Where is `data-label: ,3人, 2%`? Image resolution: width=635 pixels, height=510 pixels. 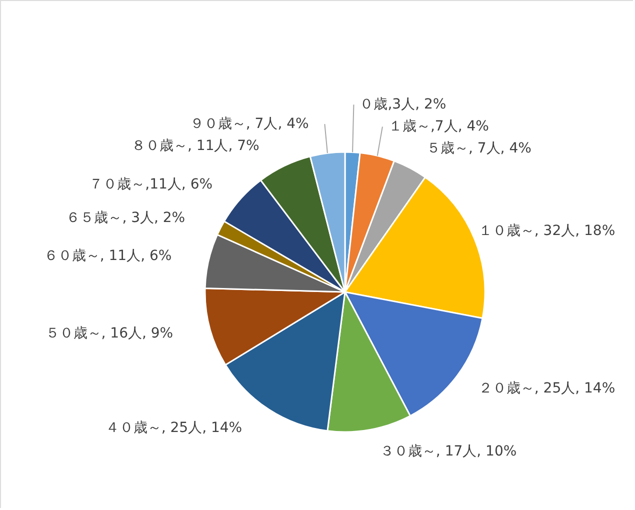 data-label: ,3人, 2% is located at coordinates (417, 104).